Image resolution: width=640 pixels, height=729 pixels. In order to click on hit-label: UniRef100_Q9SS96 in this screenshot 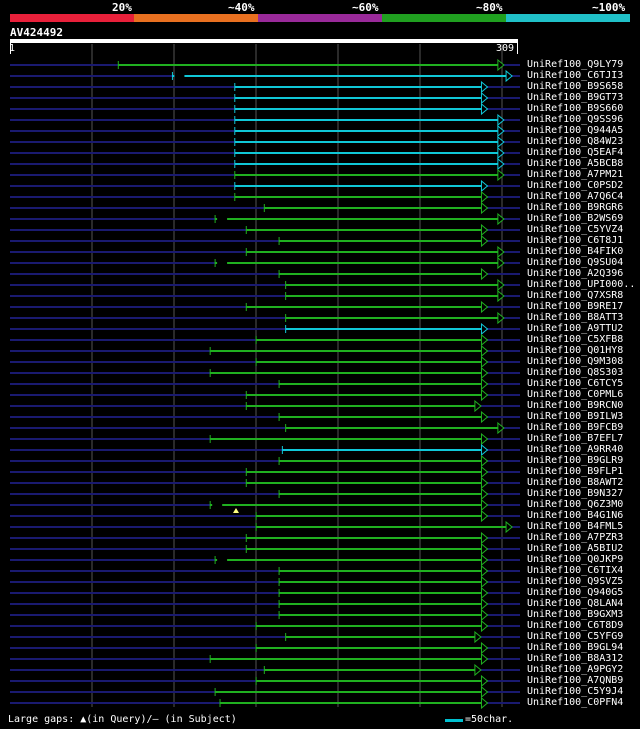, I will do `click(575, 119)`.